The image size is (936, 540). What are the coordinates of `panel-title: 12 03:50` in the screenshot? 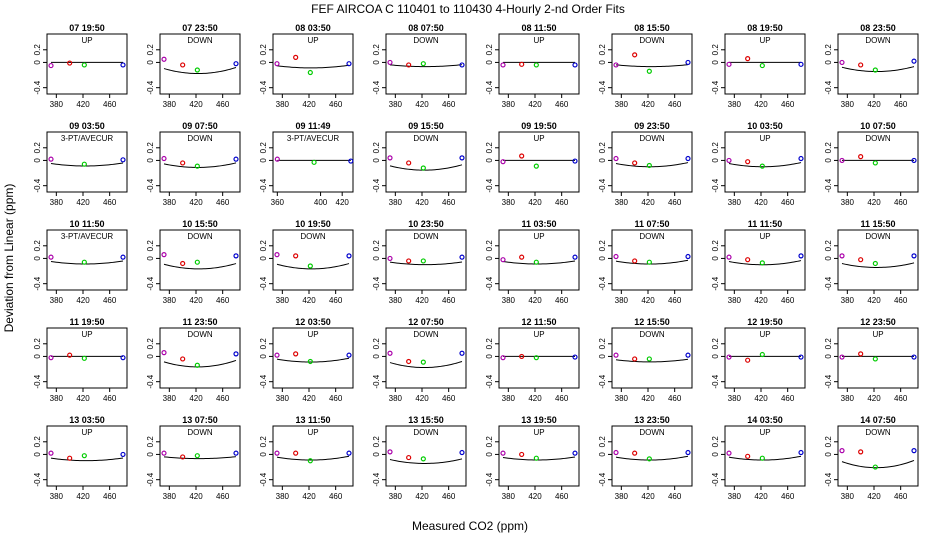 It's located at (313, 322).